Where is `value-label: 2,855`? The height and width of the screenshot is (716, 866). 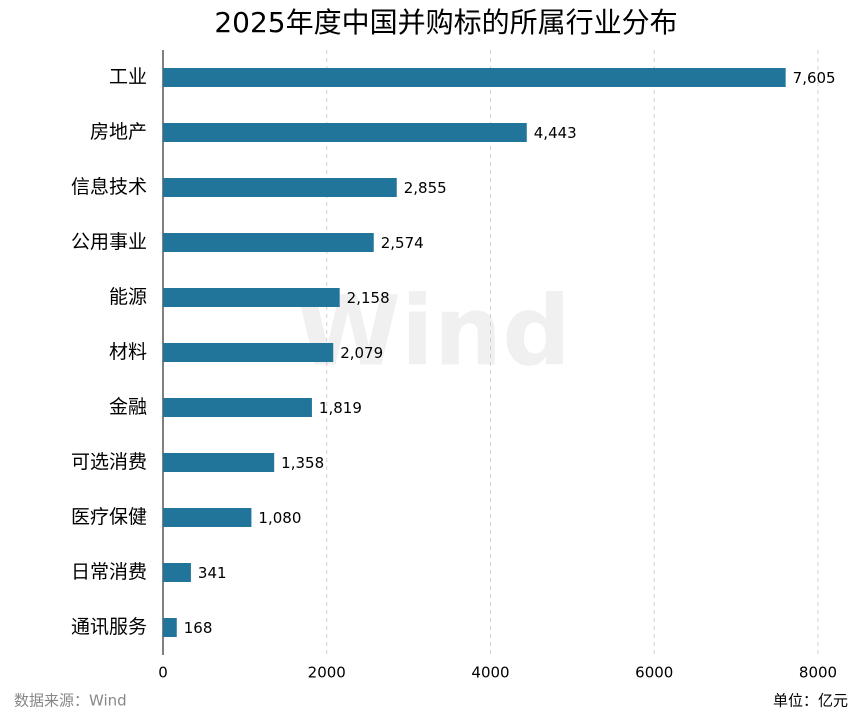 value-label: 2,855 is located at coordinates (425, 188).